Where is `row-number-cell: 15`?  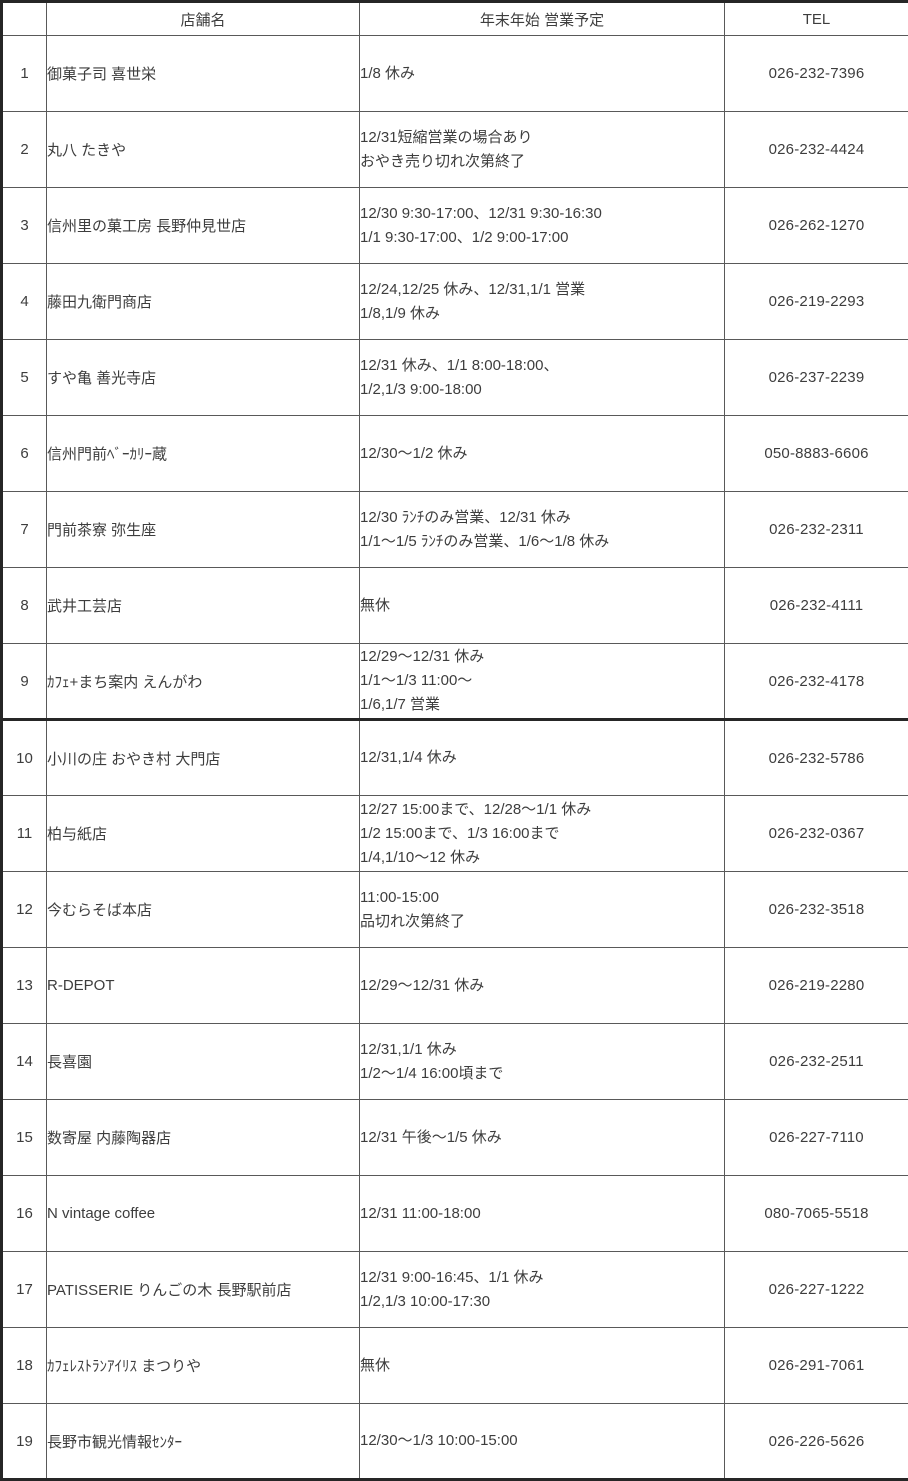 row-number-cell: 15 is located at coordinates (24, 1137).